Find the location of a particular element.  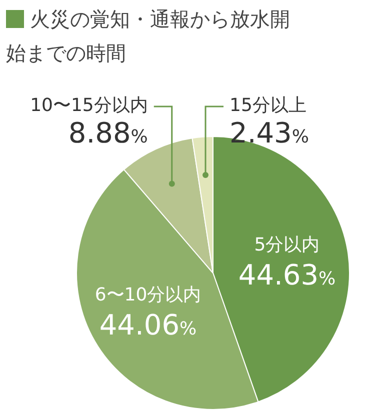

data-label: 2.43% is located at coordinates (269, 133).